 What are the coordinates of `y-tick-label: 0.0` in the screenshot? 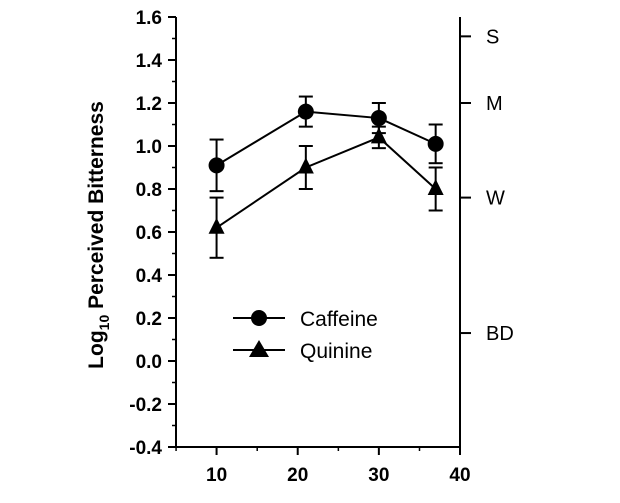 It's located at (149, 362).